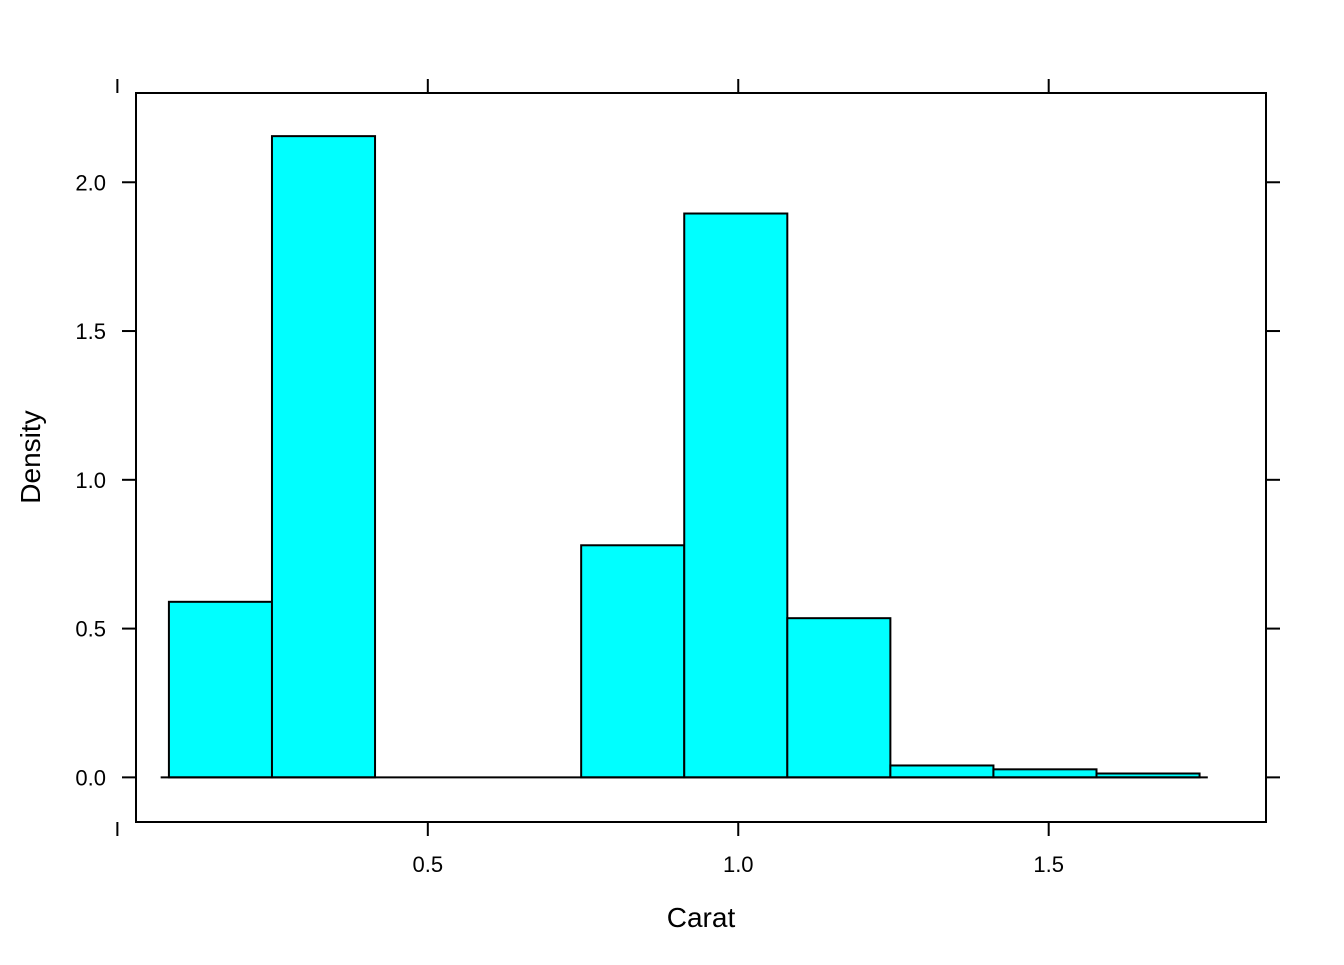 This screenshot has height=965, width=1344. Describe the element at coordinates (90, 777) in the screenshot. I see `y-tick-label: 0.0` at that location.